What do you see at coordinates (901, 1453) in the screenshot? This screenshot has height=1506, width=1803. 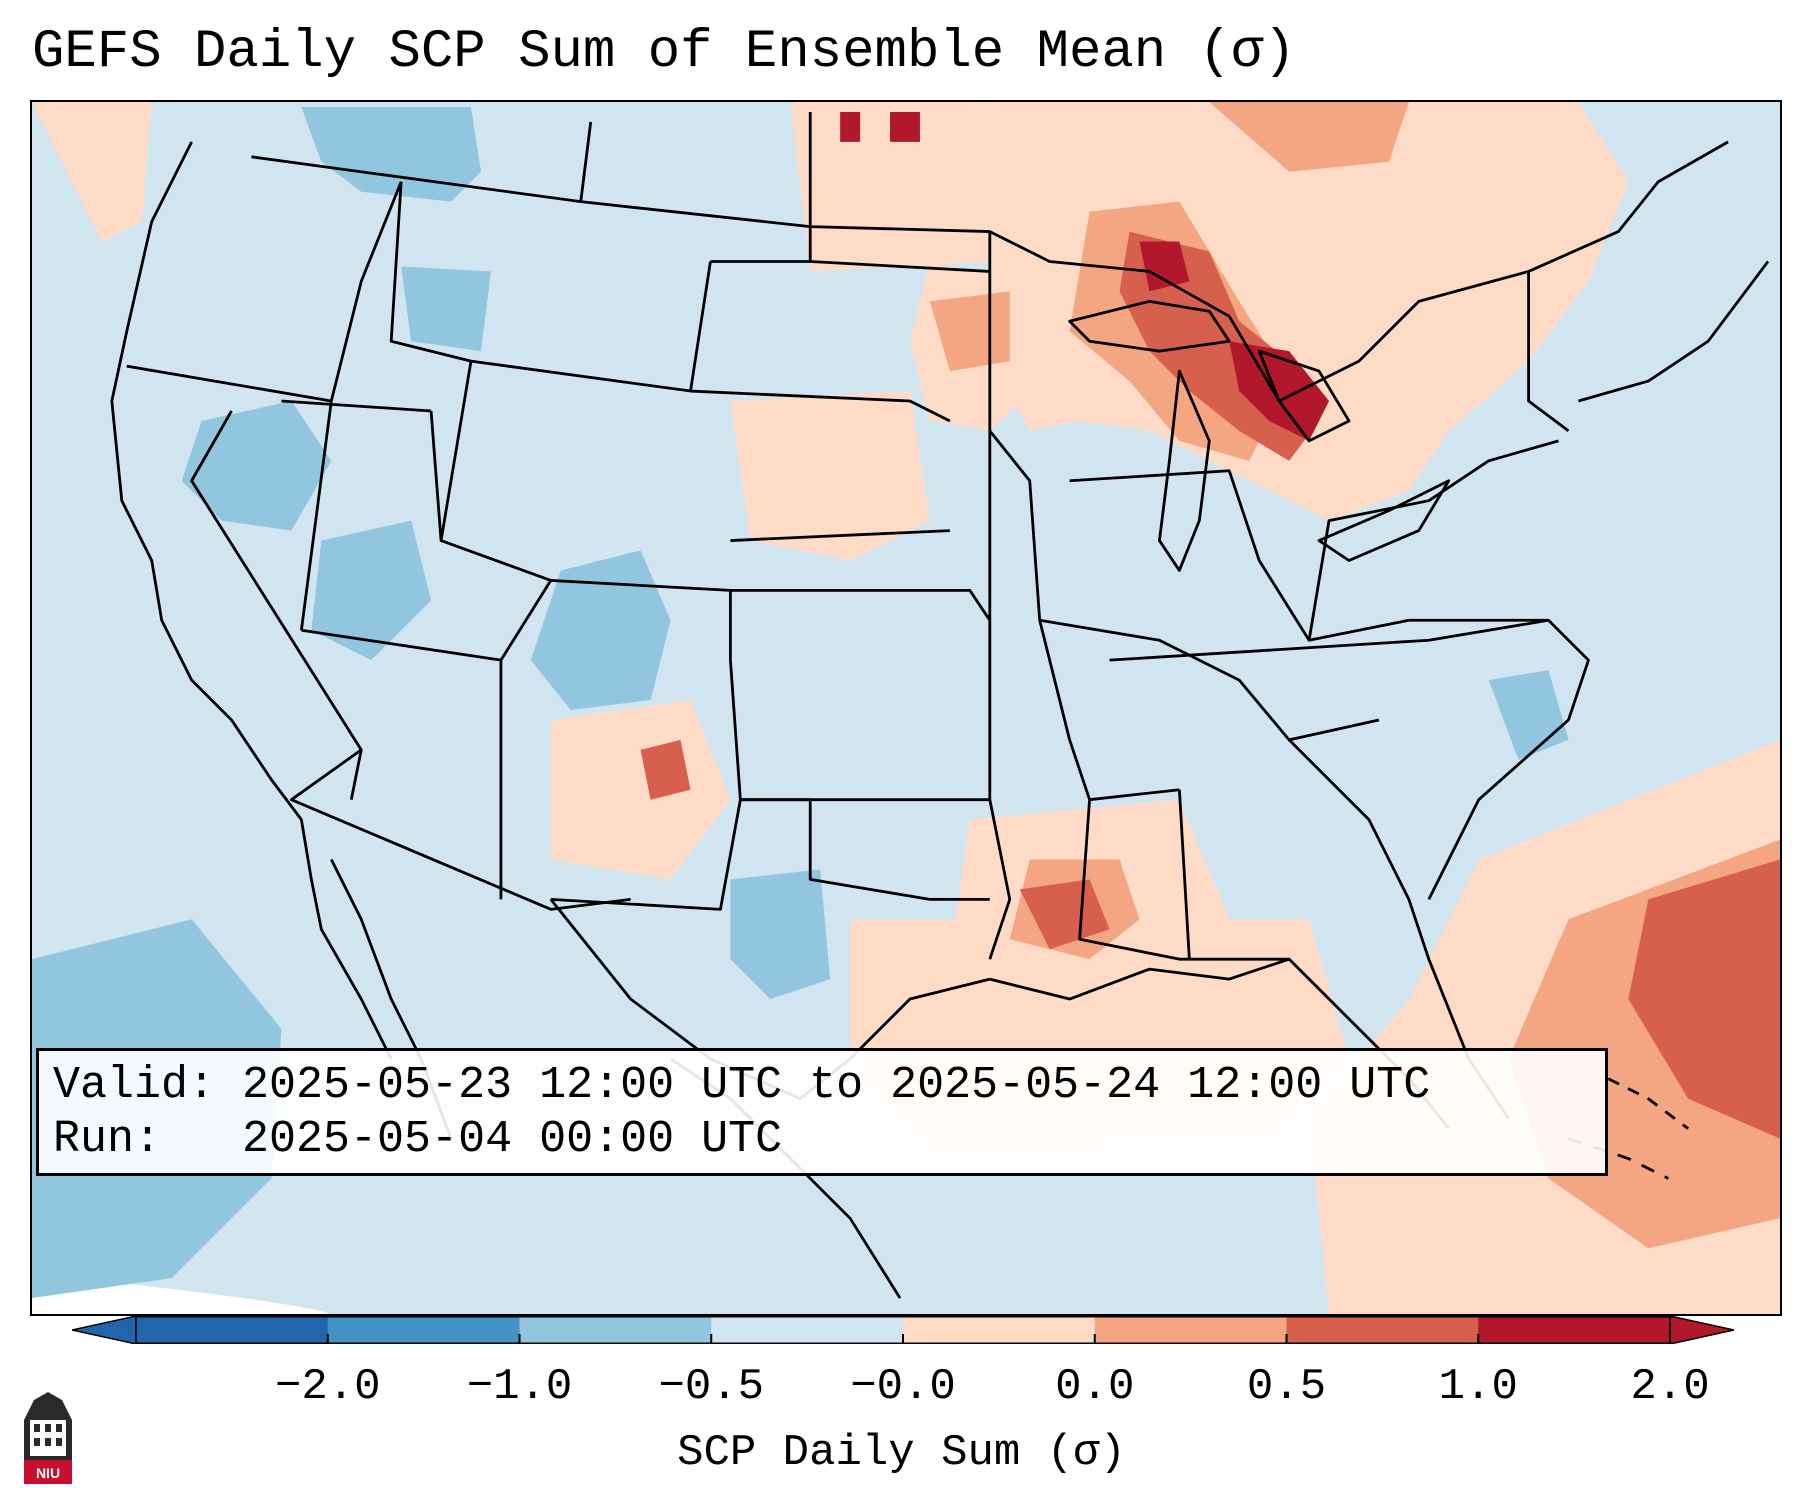 I see `colorbar-label: SCP Daily Sum (σ)` at bounding box center [901, 1453].